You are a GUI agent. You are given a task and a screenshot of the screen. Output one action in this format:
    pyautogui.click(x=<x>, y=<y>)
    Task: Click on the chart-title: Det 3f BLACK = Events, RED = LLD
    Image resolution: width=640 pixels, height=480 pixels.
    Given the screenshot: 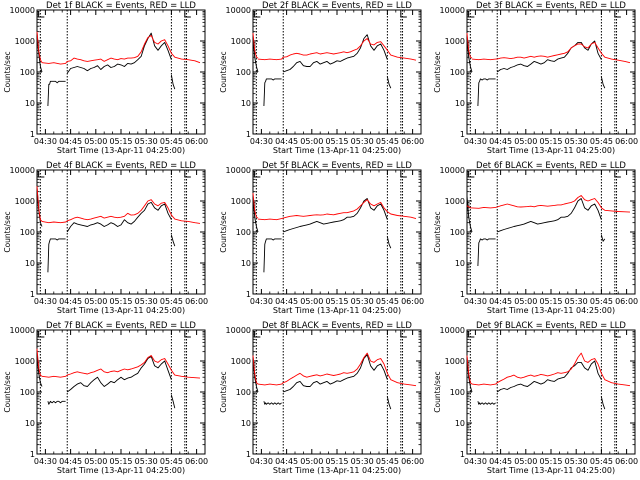 What is the action you would take?
    pyautogui.click(x=551, y=6)
    